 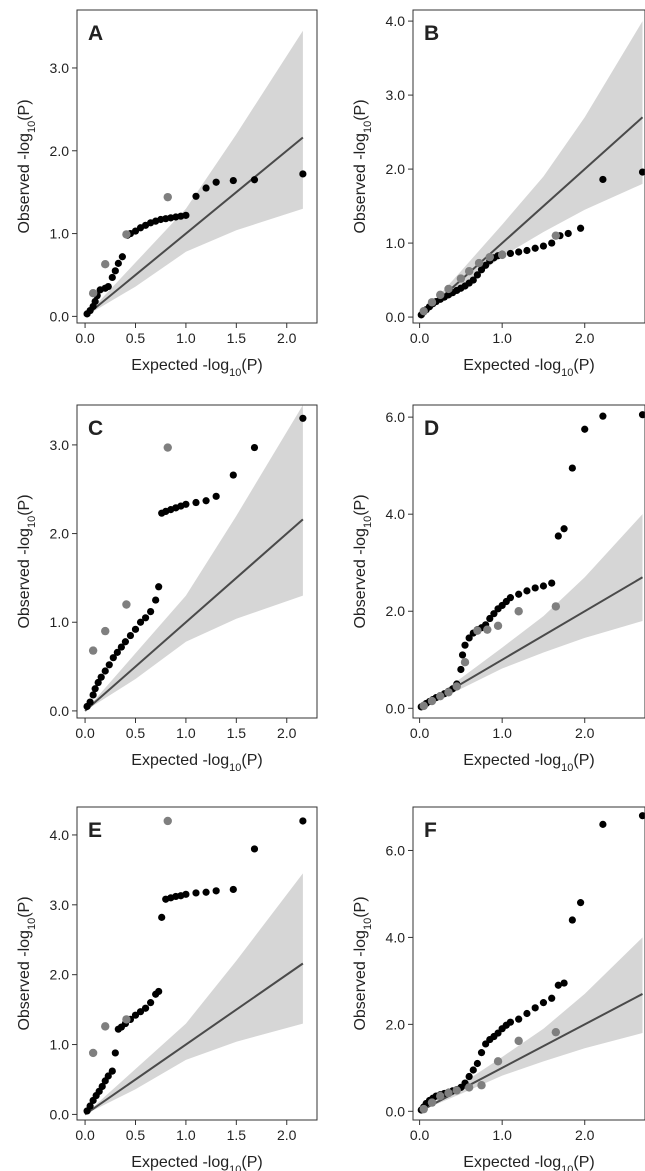 What do you see at coordinates (363, 561) in the screenshot?
I see `panel-d-y-axis-label: Observed -log10(P)` at bounding box center [363, 561].